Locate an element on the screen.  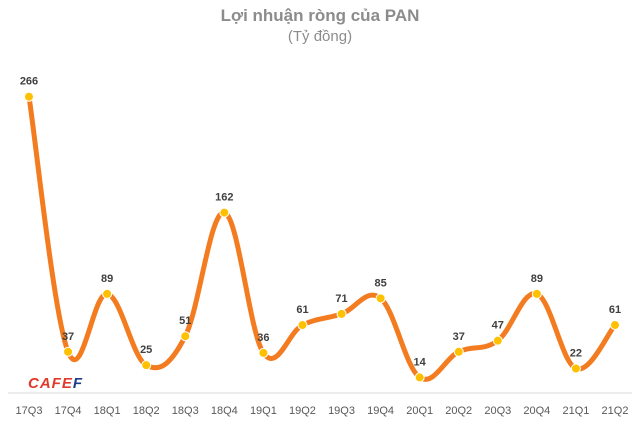
data-label: 266 is located at coordinates (29, 82).